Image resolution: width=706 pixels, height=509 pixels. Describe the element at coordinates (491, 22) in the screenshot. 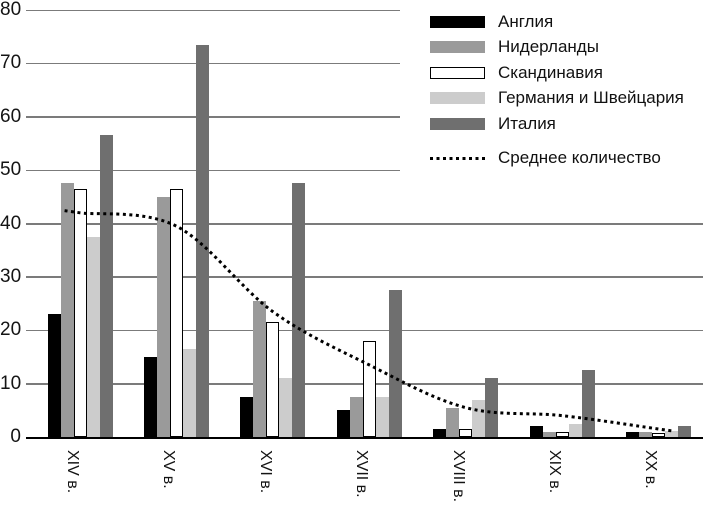

I see `legend-item: Англия` at that location.